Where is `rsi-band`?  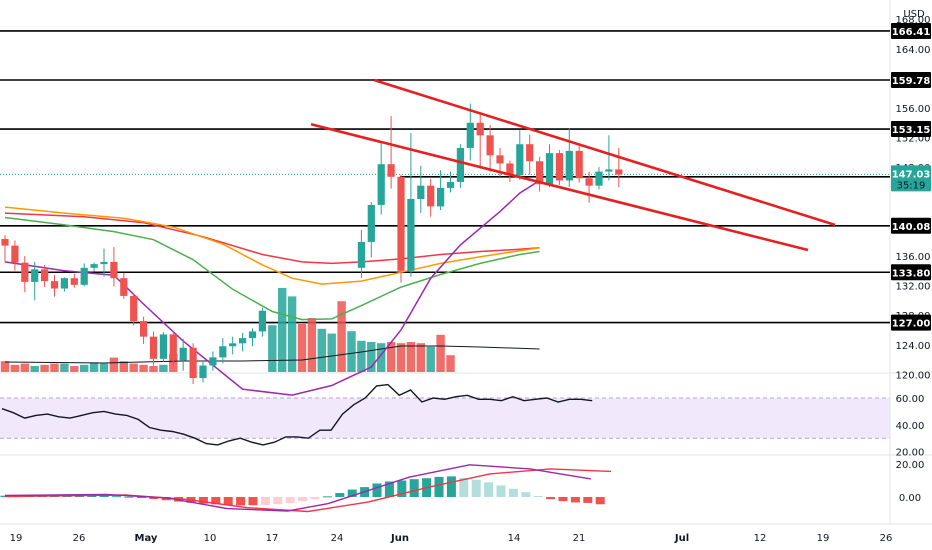
rsi-band is located at coordinates (445, 418).